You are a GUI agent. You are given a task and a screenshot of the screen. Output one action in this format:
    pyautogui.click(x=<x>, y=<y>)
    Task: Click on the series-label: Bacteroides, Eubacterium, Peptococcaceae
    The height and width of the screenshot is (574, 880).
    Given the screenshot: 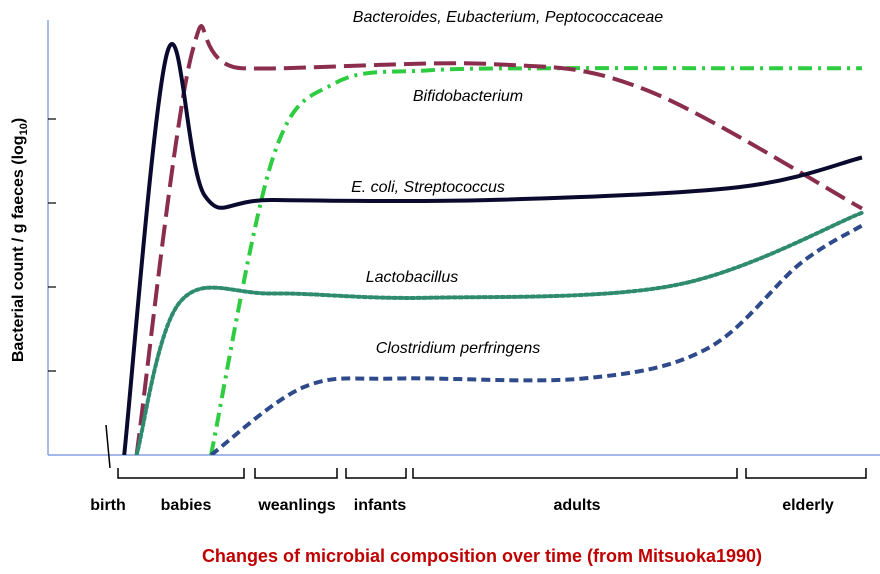 What is the action you would take?
    pyautogui.click(x=508, y=17)
    